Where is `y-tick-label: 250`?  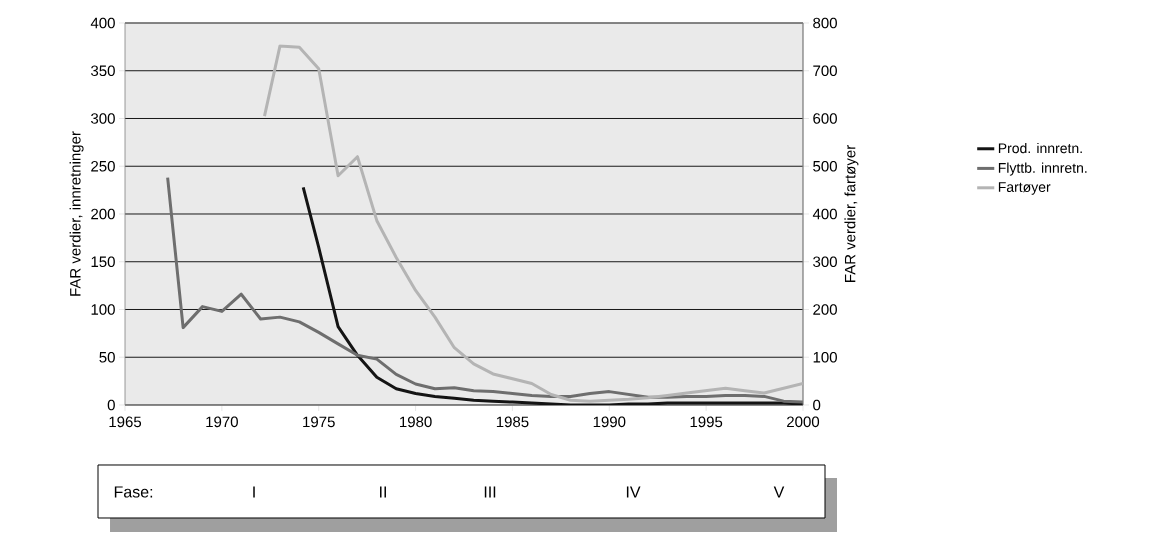 y-tick-label: 250 is located at coordinates (103, 166).